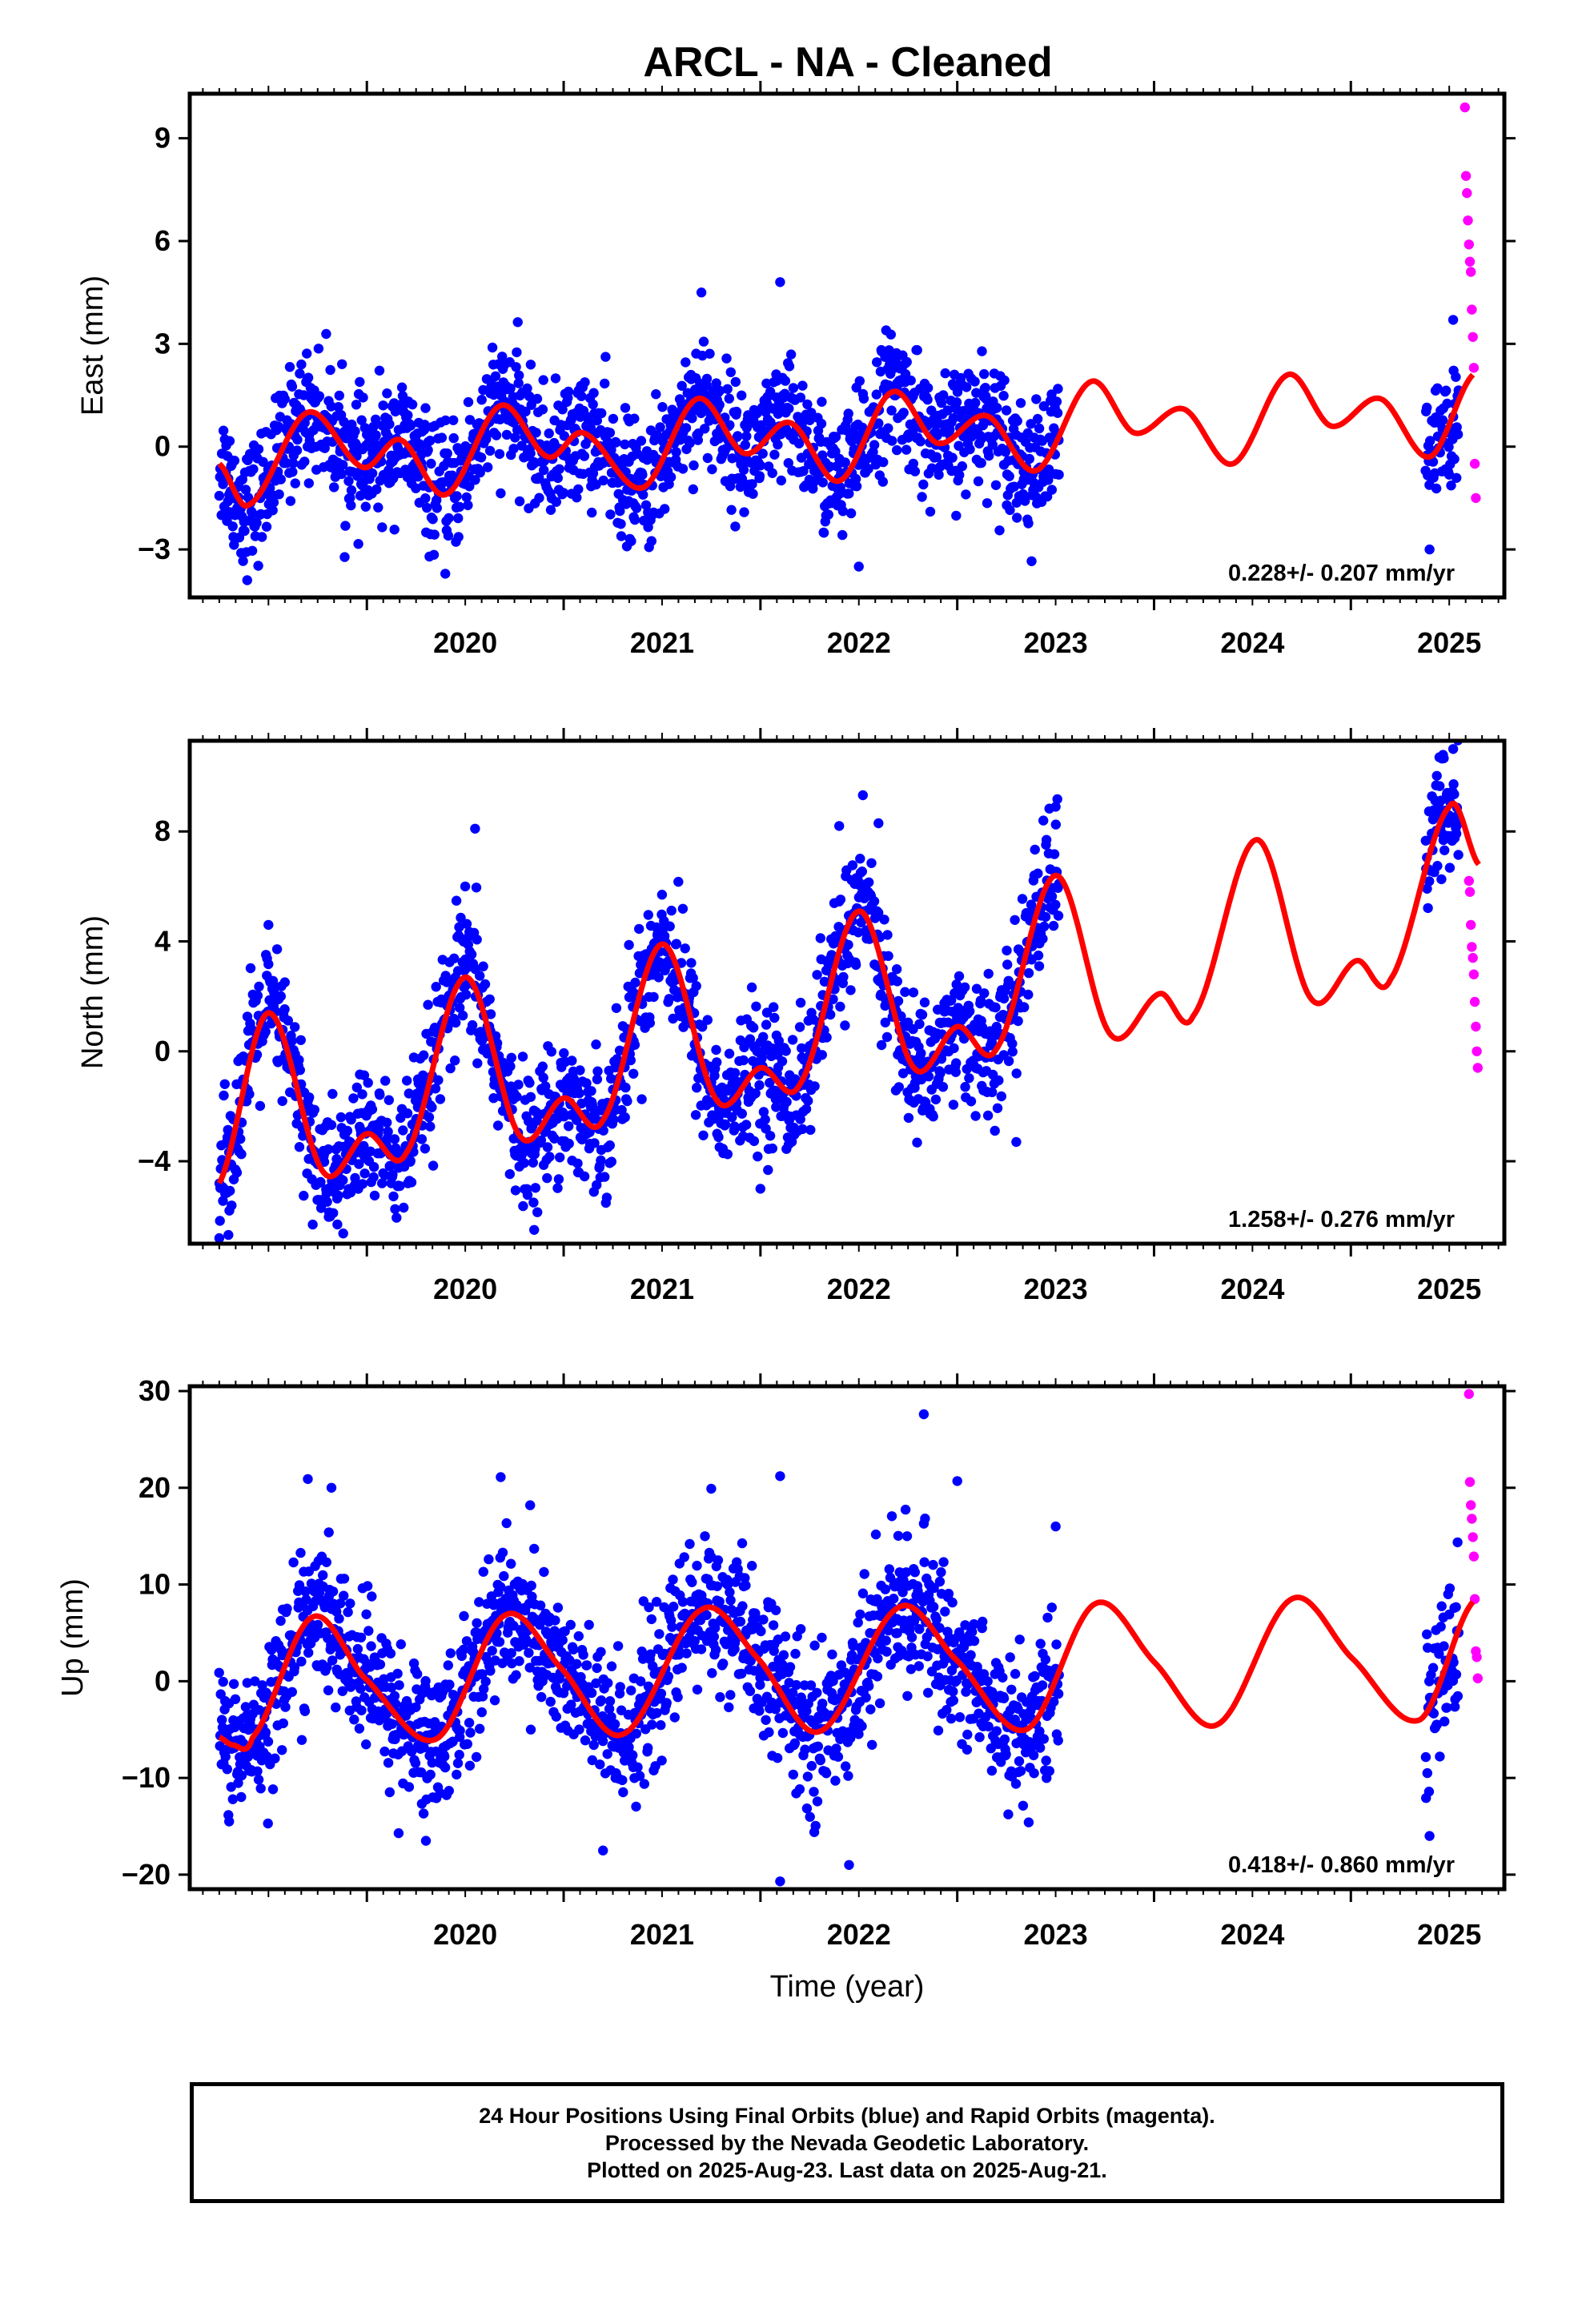  I want to click on y-tick-label: 0, so click(163, 446).